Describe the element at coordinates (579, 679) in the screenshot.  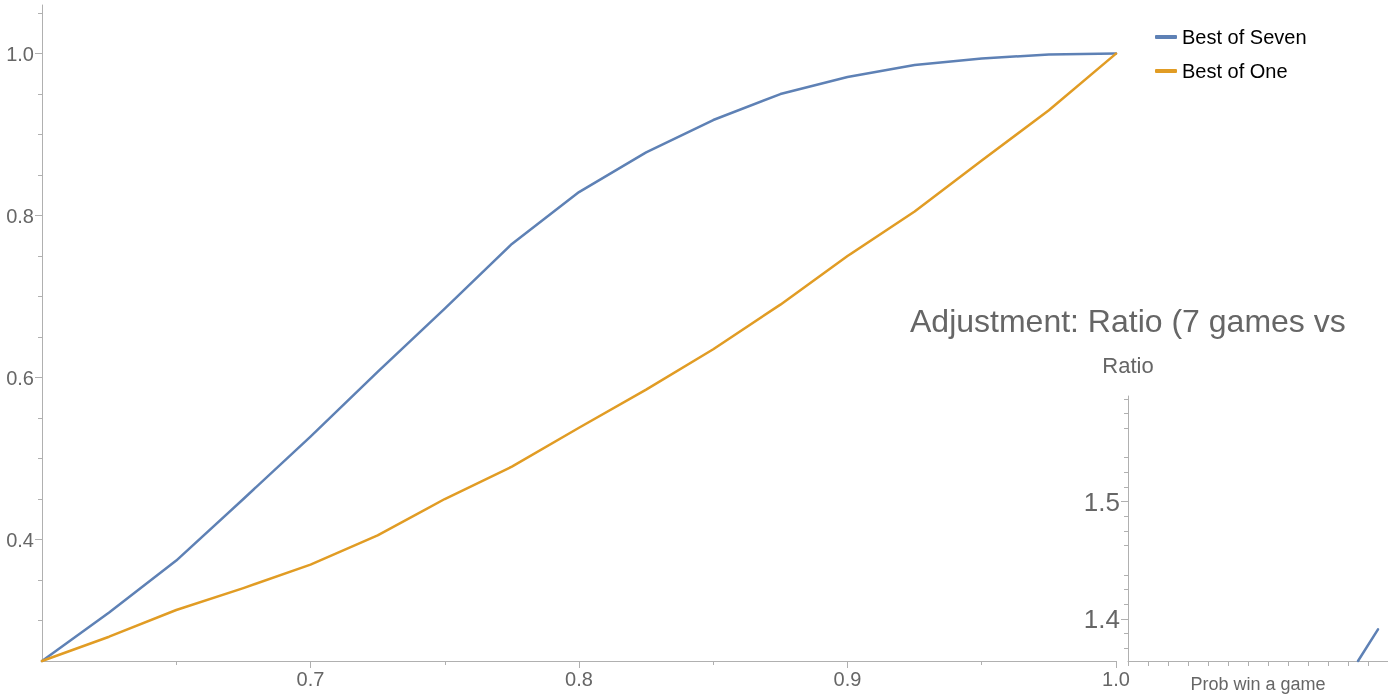
I see `x-tick-label: 0.8` at that location.